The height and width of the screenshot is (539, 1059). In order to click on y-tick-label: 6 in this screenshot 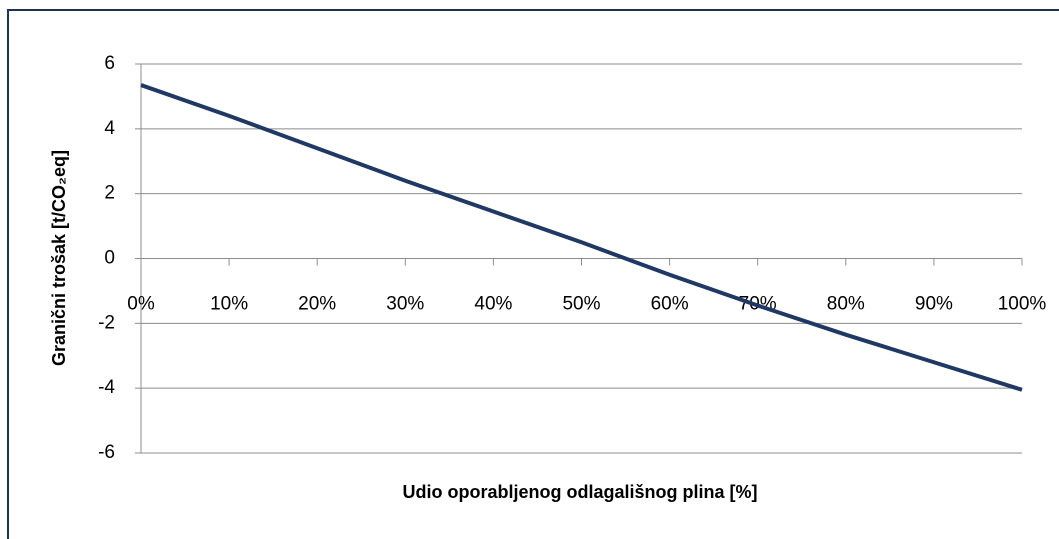, I will do `click(109, 63)`.